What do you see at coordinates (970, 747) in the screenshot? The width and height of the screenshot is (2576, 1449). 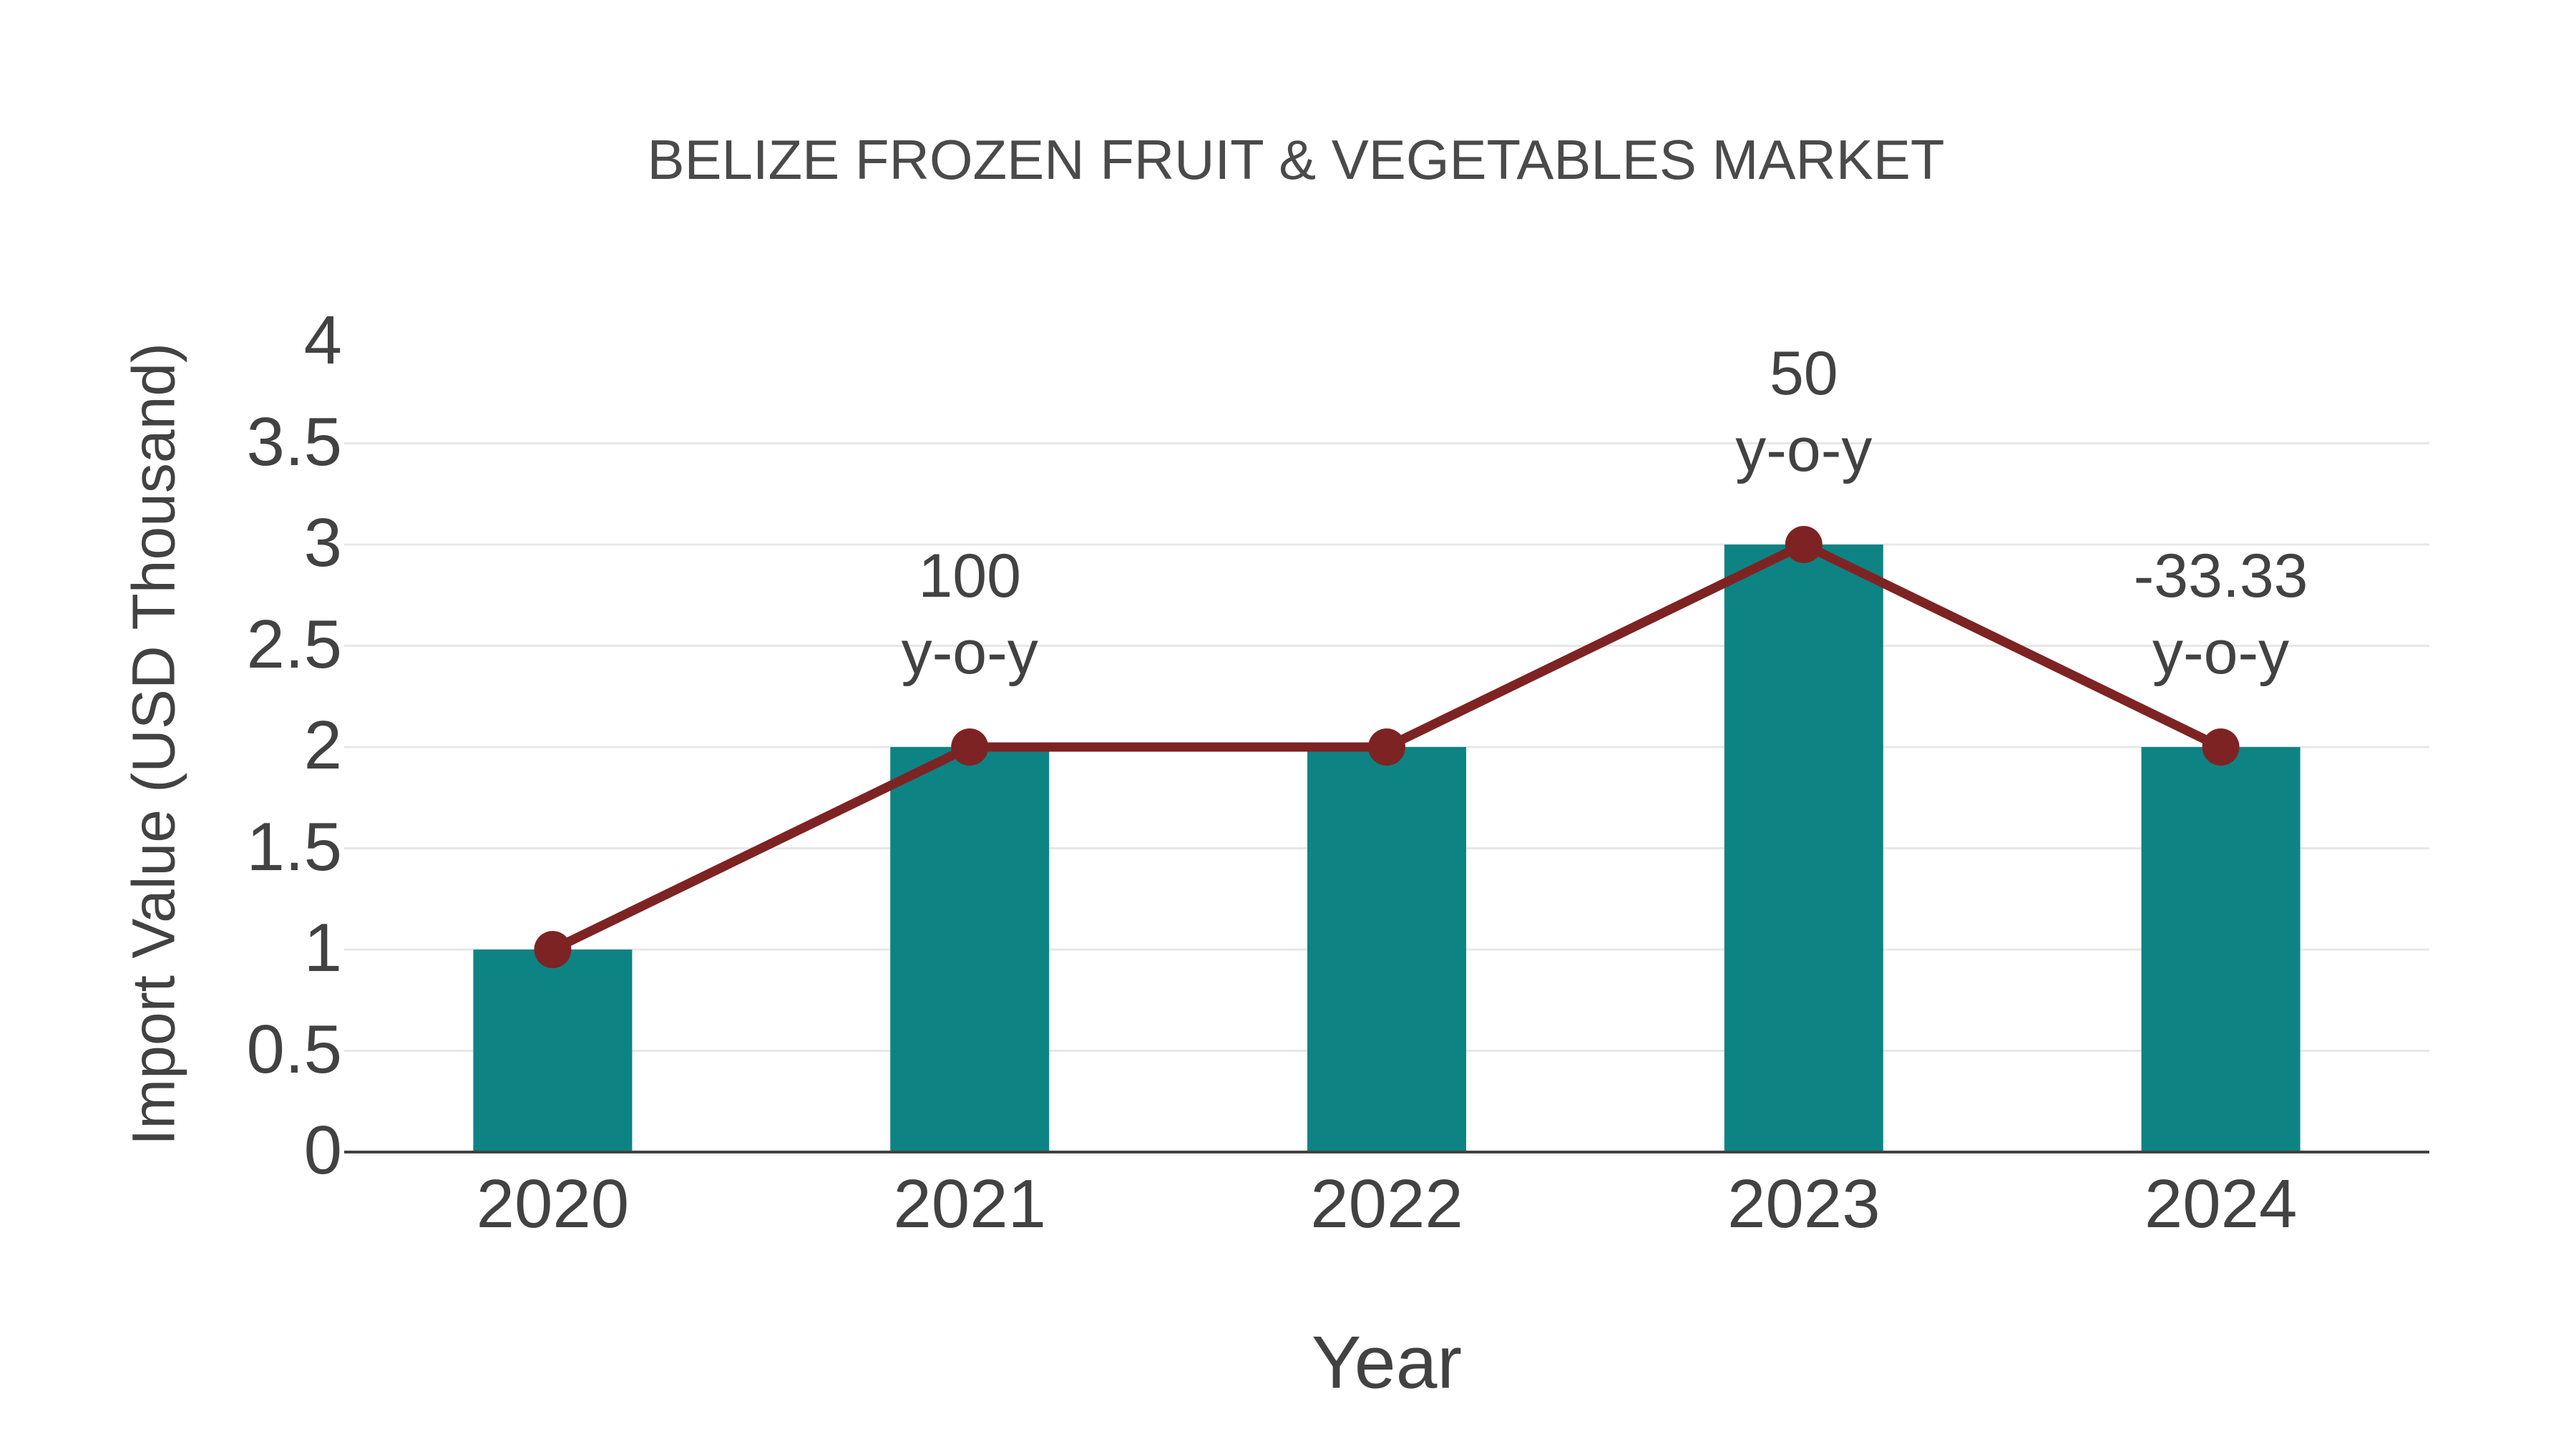 I see `marker-2021` at bounding box center [970, 747].